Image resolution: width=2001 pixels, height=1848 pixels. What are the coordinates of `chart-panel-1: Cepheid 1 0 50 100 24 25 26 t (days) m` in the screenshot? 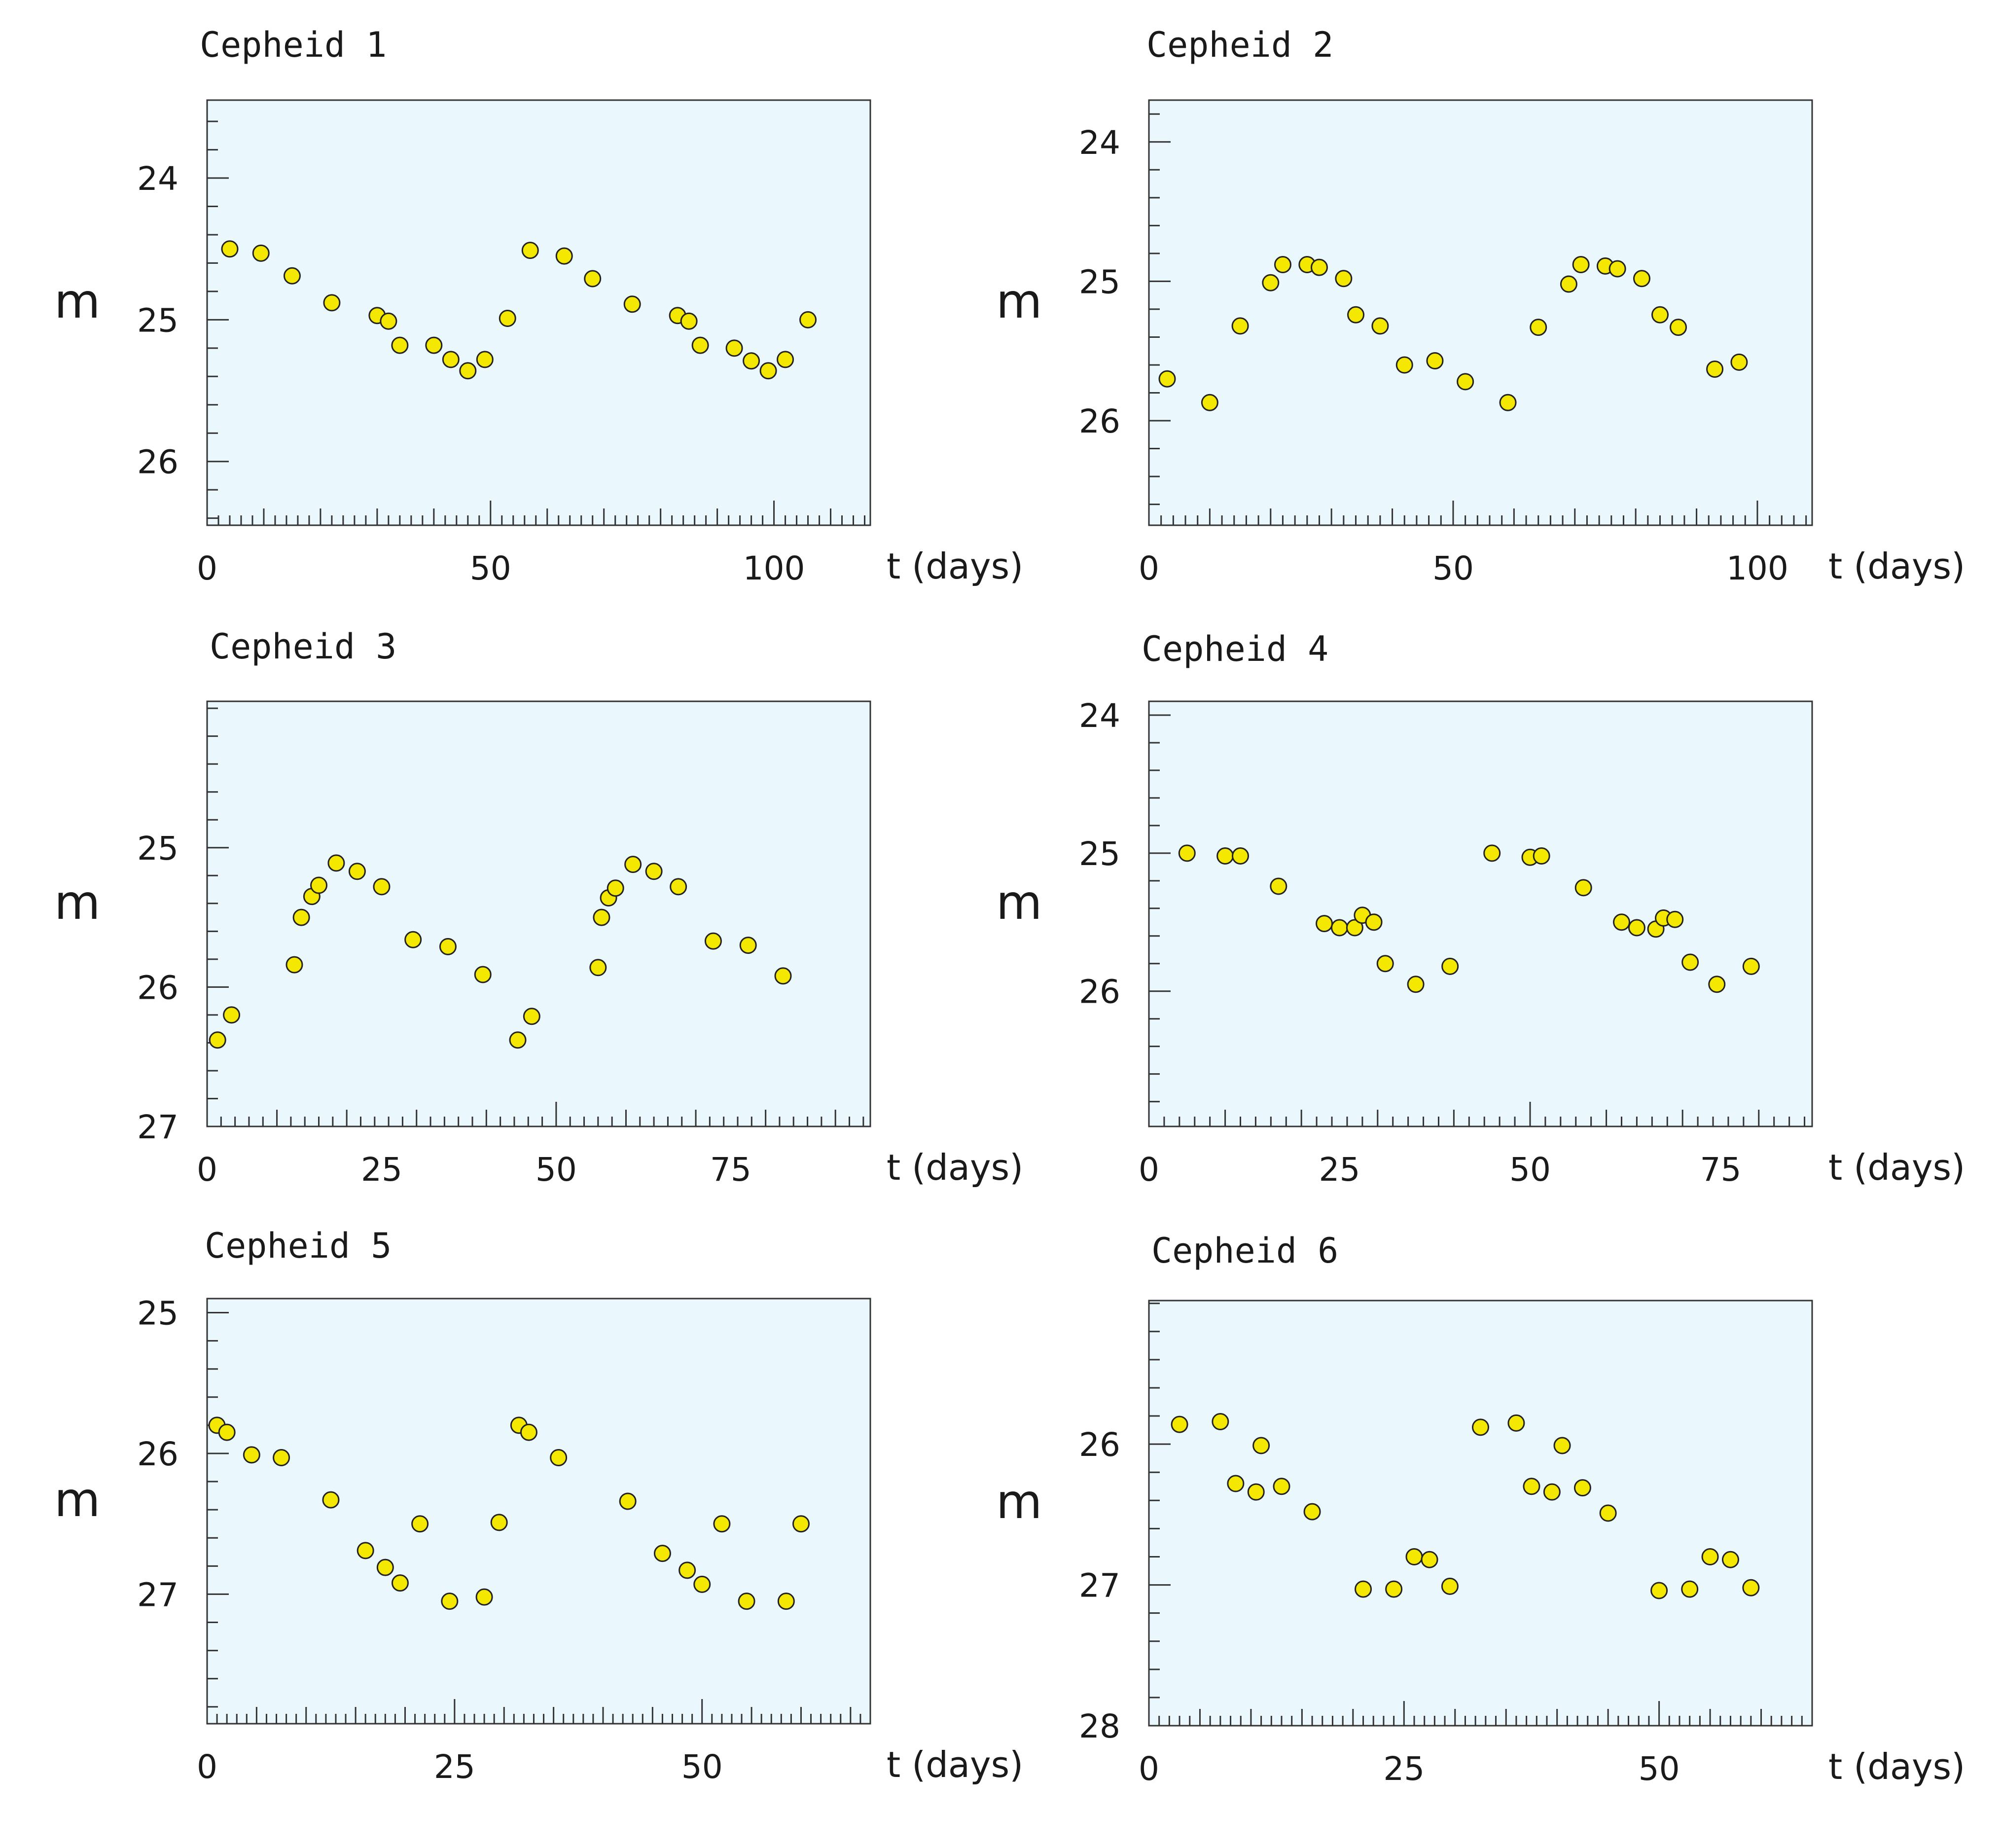 It's located at (538, 306).